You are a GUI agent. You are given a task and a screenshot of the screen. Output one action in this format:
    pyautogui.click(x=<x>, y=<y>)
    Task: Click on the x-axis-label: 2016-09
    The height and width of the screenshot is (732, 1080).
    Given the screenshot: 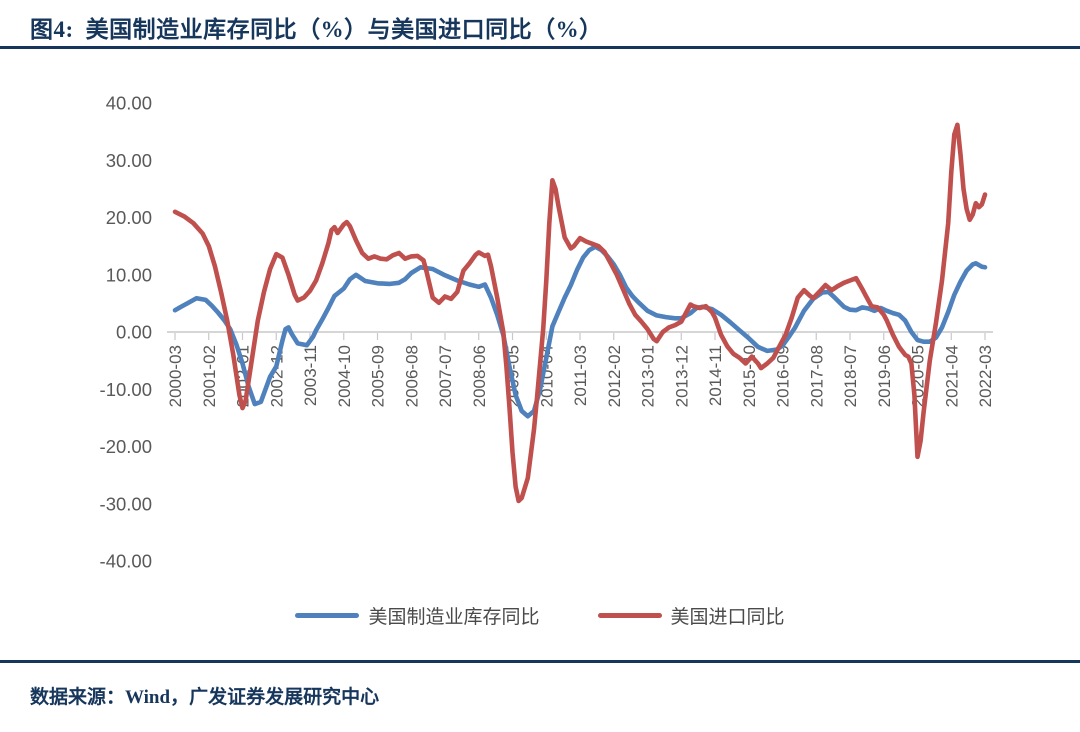 What is the action you would take?
    pyautogui.click(x=783, y=376)
    